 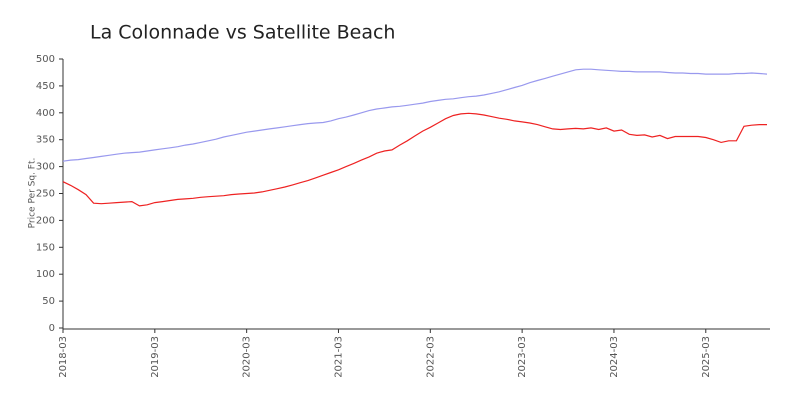 What do you see at coordinates (430, 357) in the screenshot?
I see `x-tick-label: 2022-03` at bounding box center [430, 357].